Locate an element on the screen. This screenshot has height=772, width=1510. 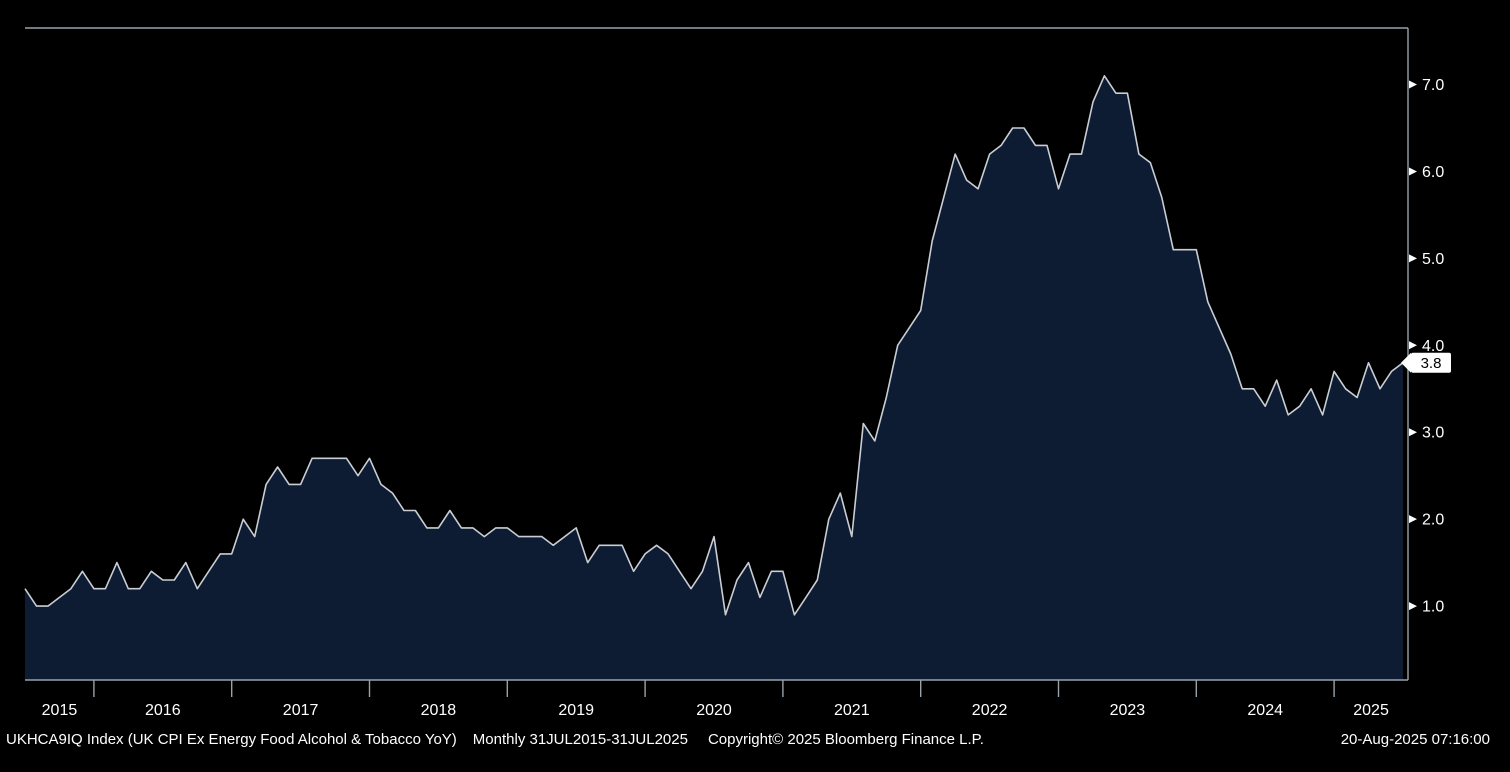
x-tick-label: 2024 is located at coordinates (1265, 710).